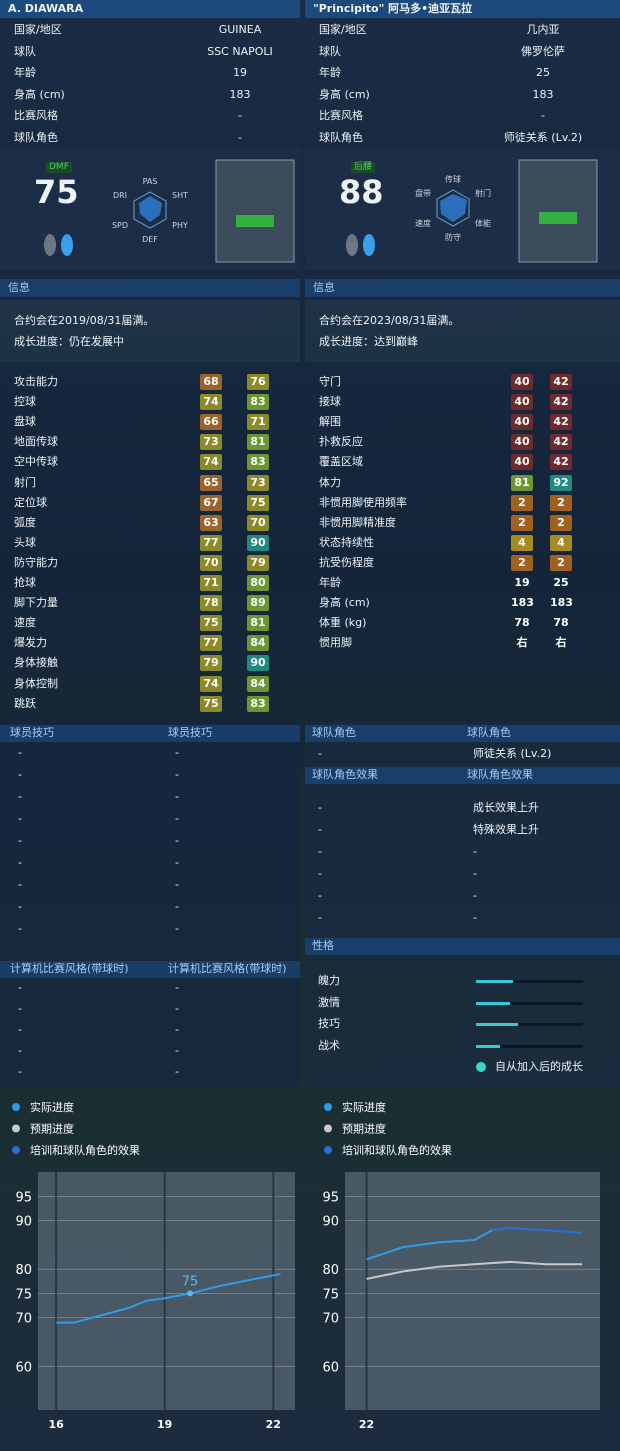 This screenshot has width=620, height=1451. Describe the element at coordinates (211, 683) in the screenshot. I see `stat-value: 74` at that location.